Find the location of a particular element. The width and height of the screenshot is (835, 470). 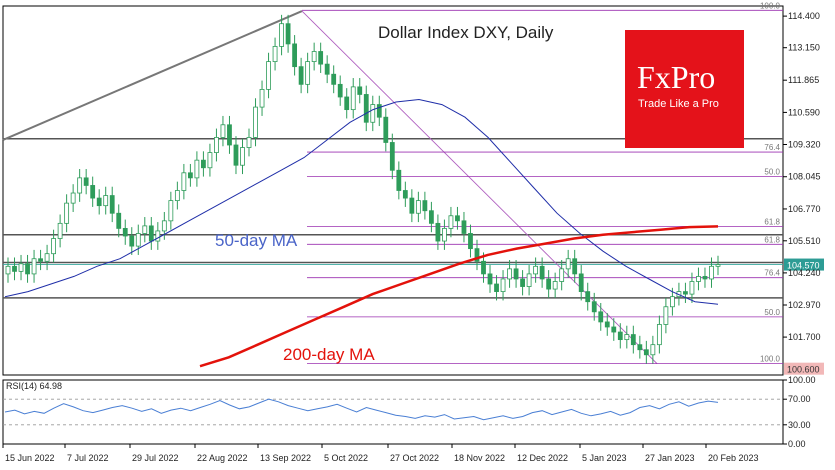

price-label-box is located at coordinates (804, 264).